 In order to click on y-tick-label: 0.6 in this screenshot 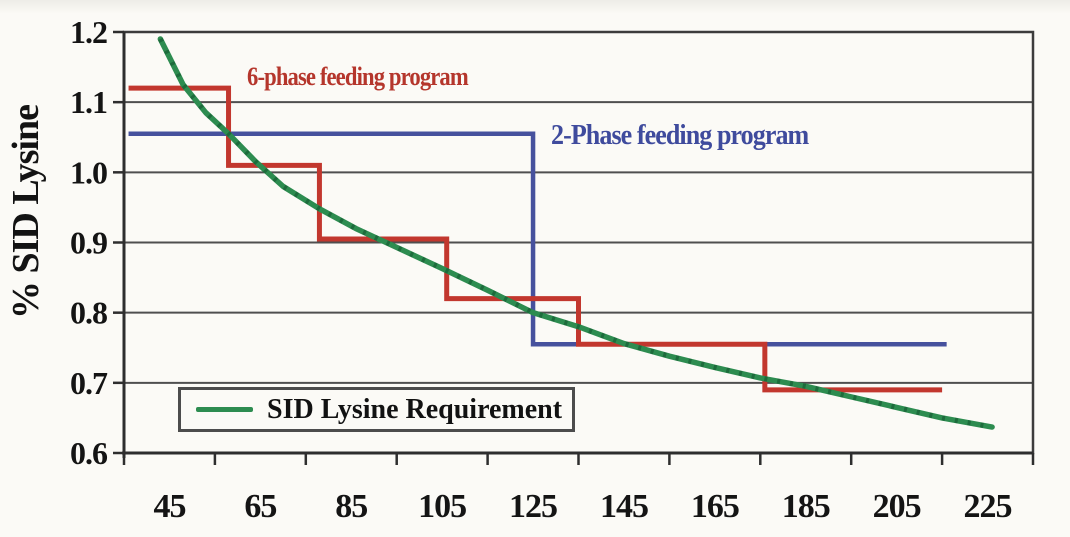, I will do `click(89, 453)`.